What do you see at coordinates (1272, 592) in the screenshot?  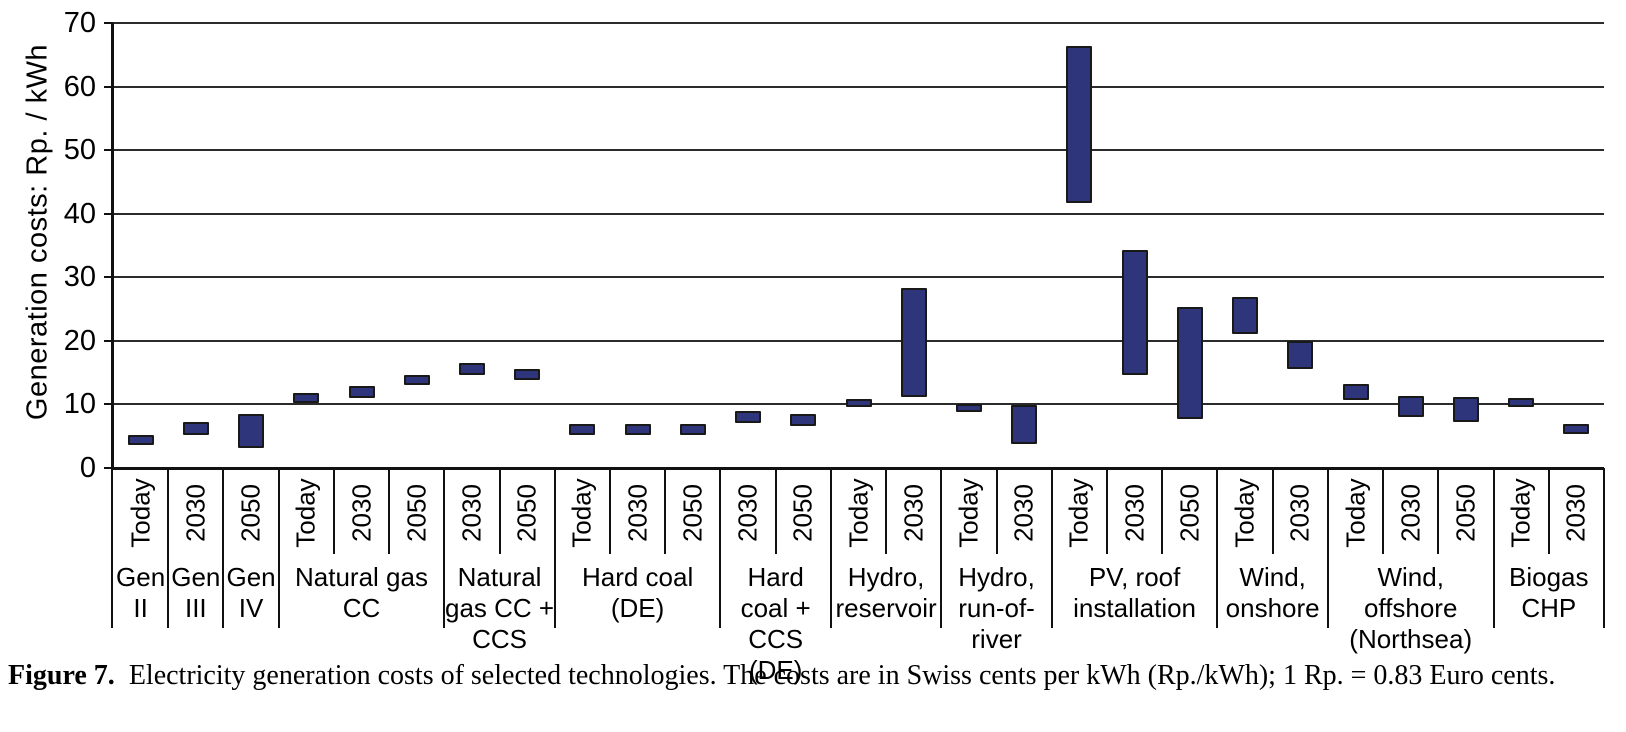 I see `group-label: Wind, onshore` at bounding box center [1272, 592].